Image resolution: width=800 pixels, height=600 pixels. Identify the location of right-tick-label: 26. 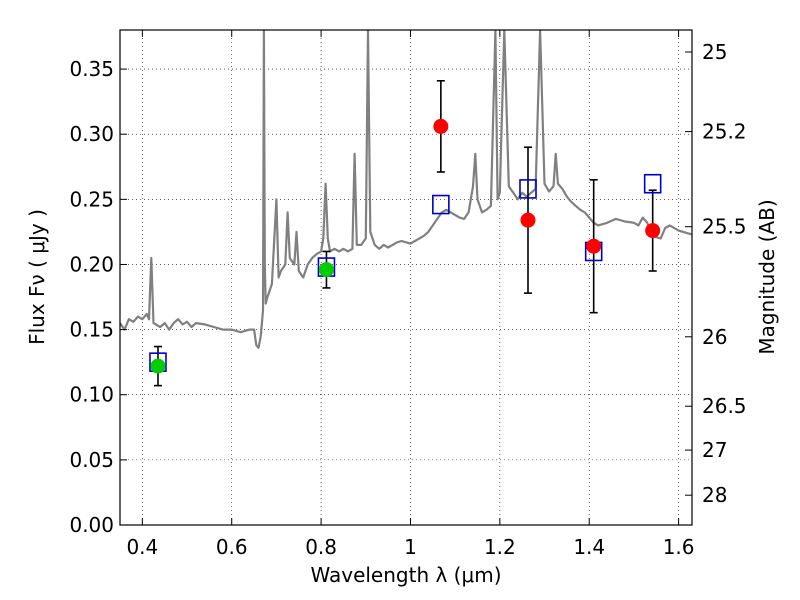
(714, 337).